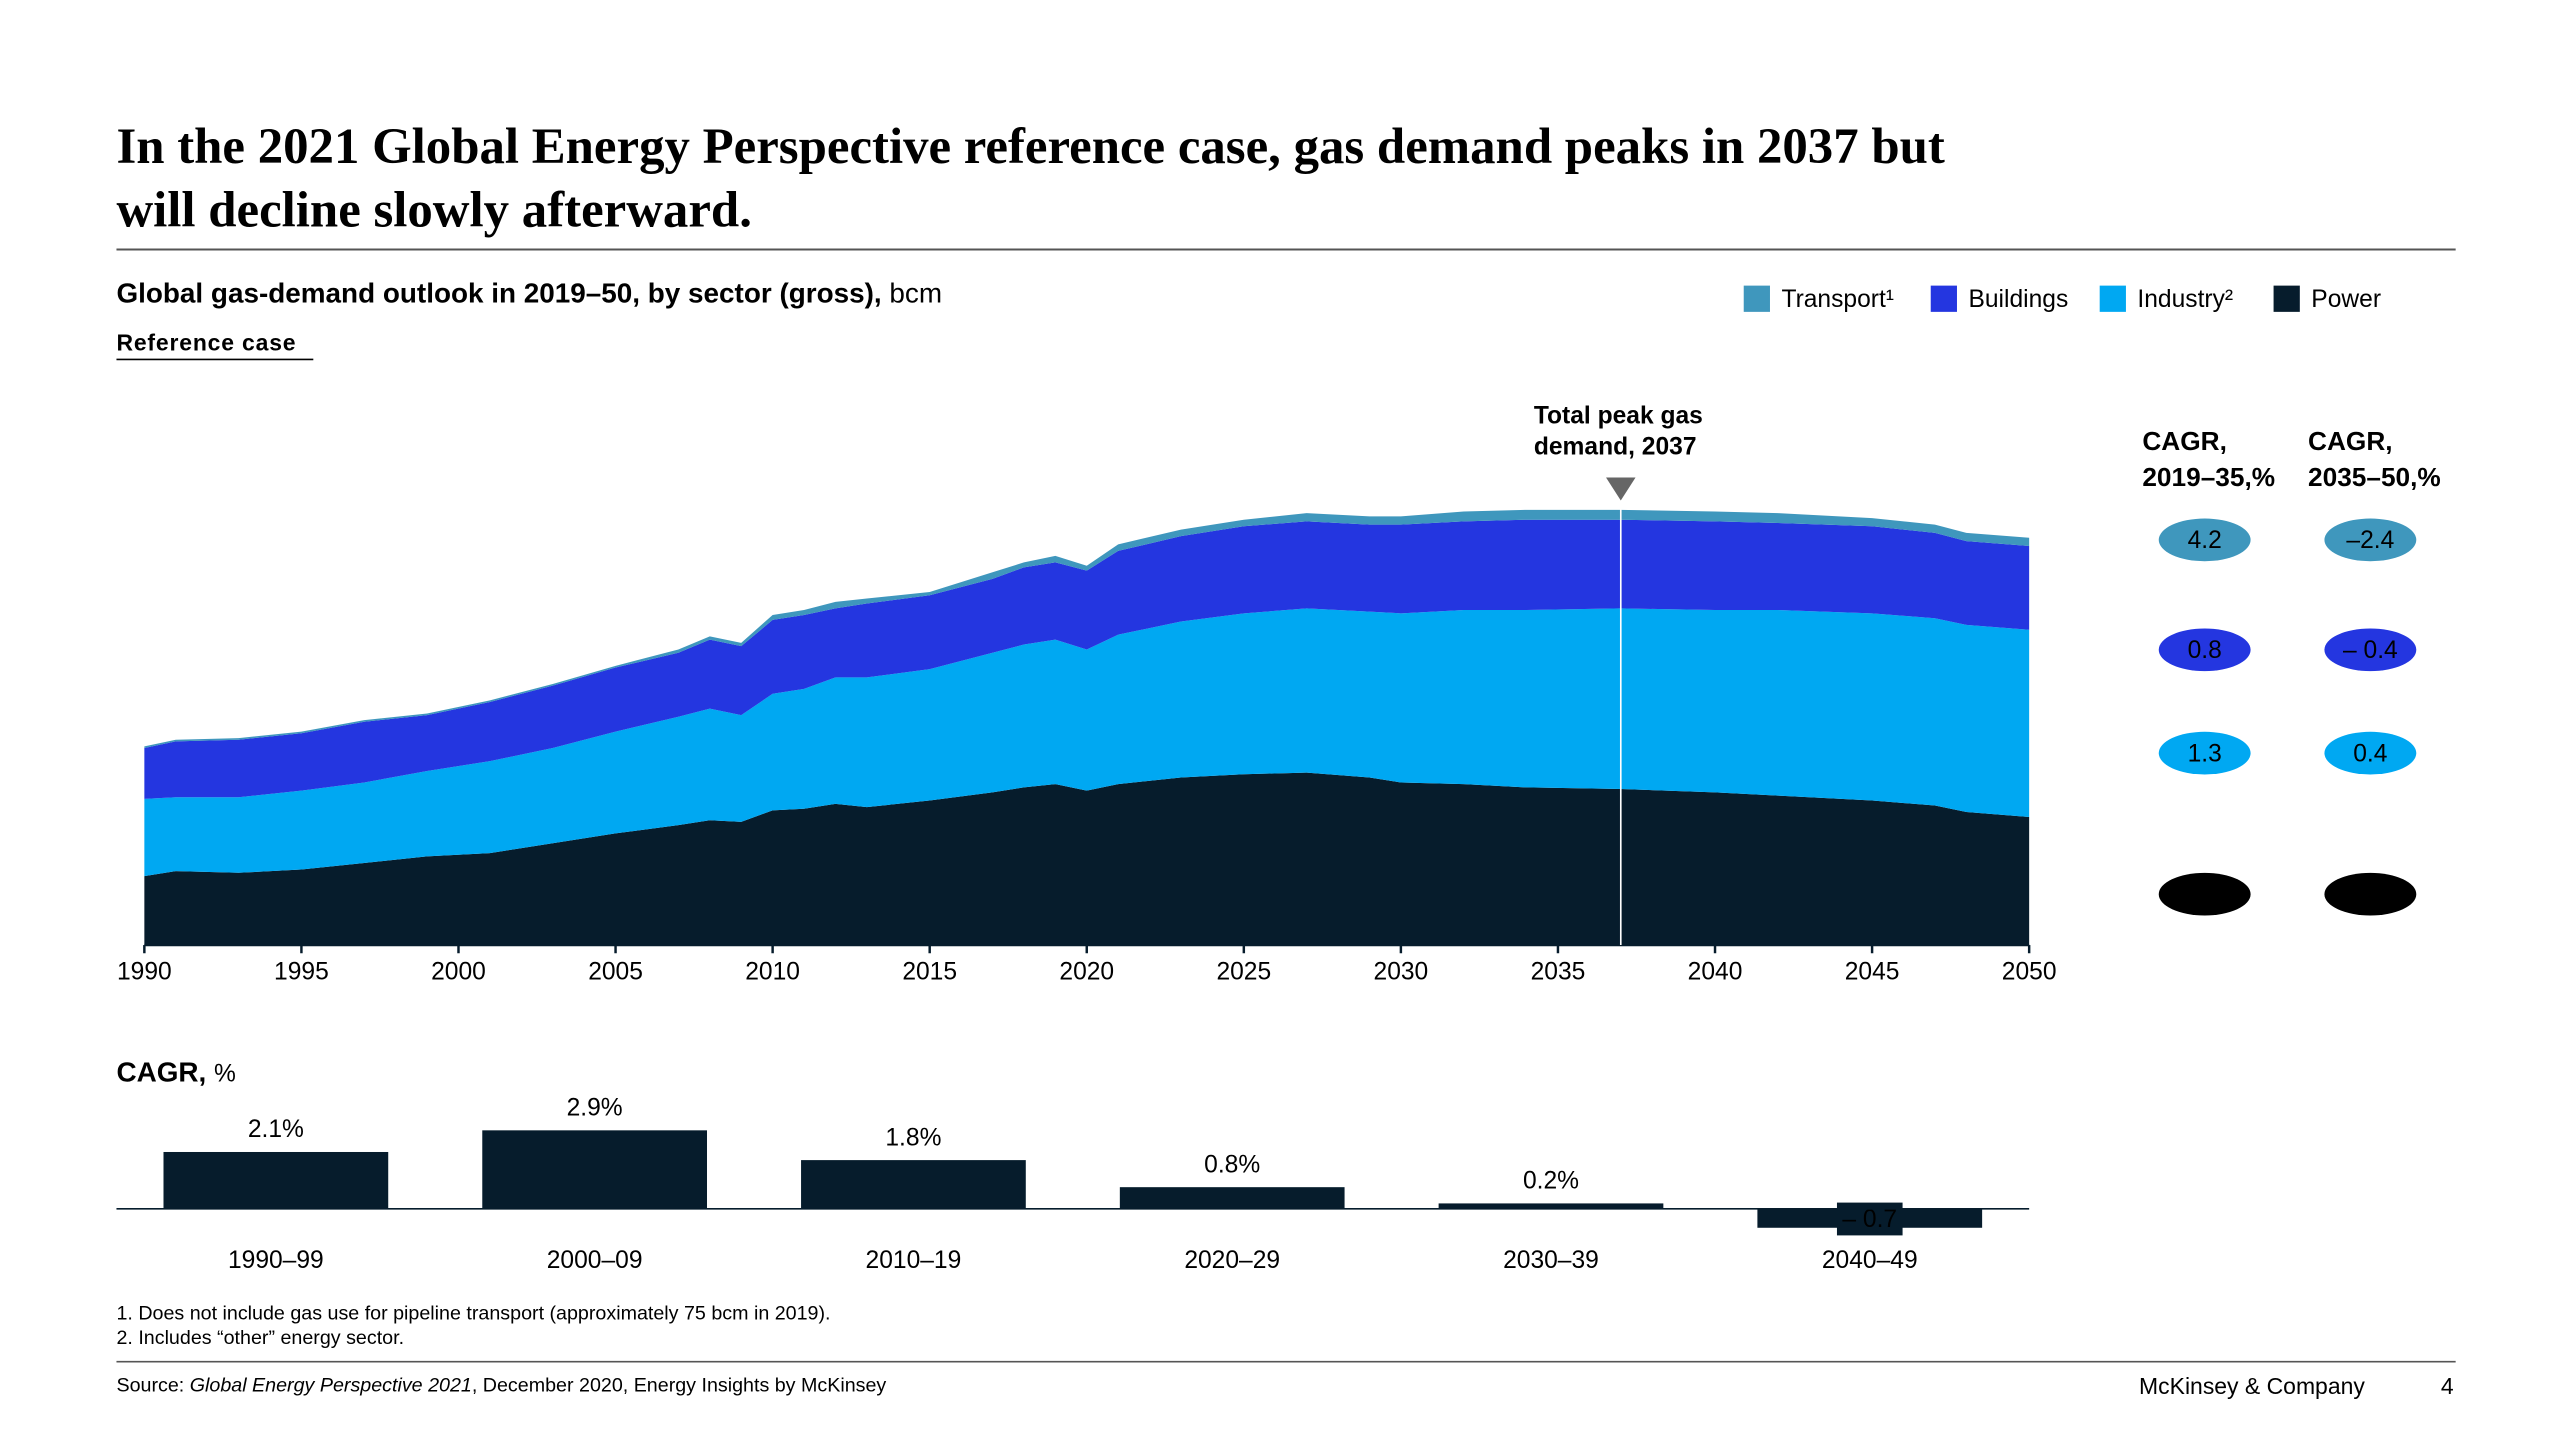 This screenshot has width=2559, height=1439. Describe the element at coordinates (1872, 971) in the screenshot. I see `x-tick-label: 2045` at that location.